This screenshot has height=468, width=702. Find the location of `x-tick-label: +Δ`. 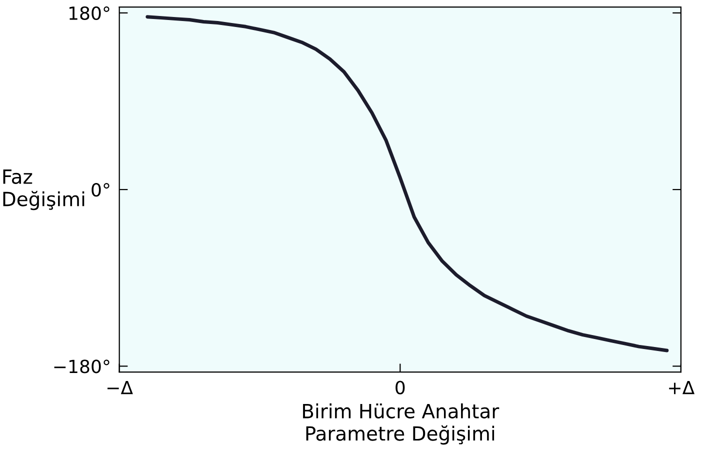

x-tick-label: +Δ is located at coordinates (682, 387).